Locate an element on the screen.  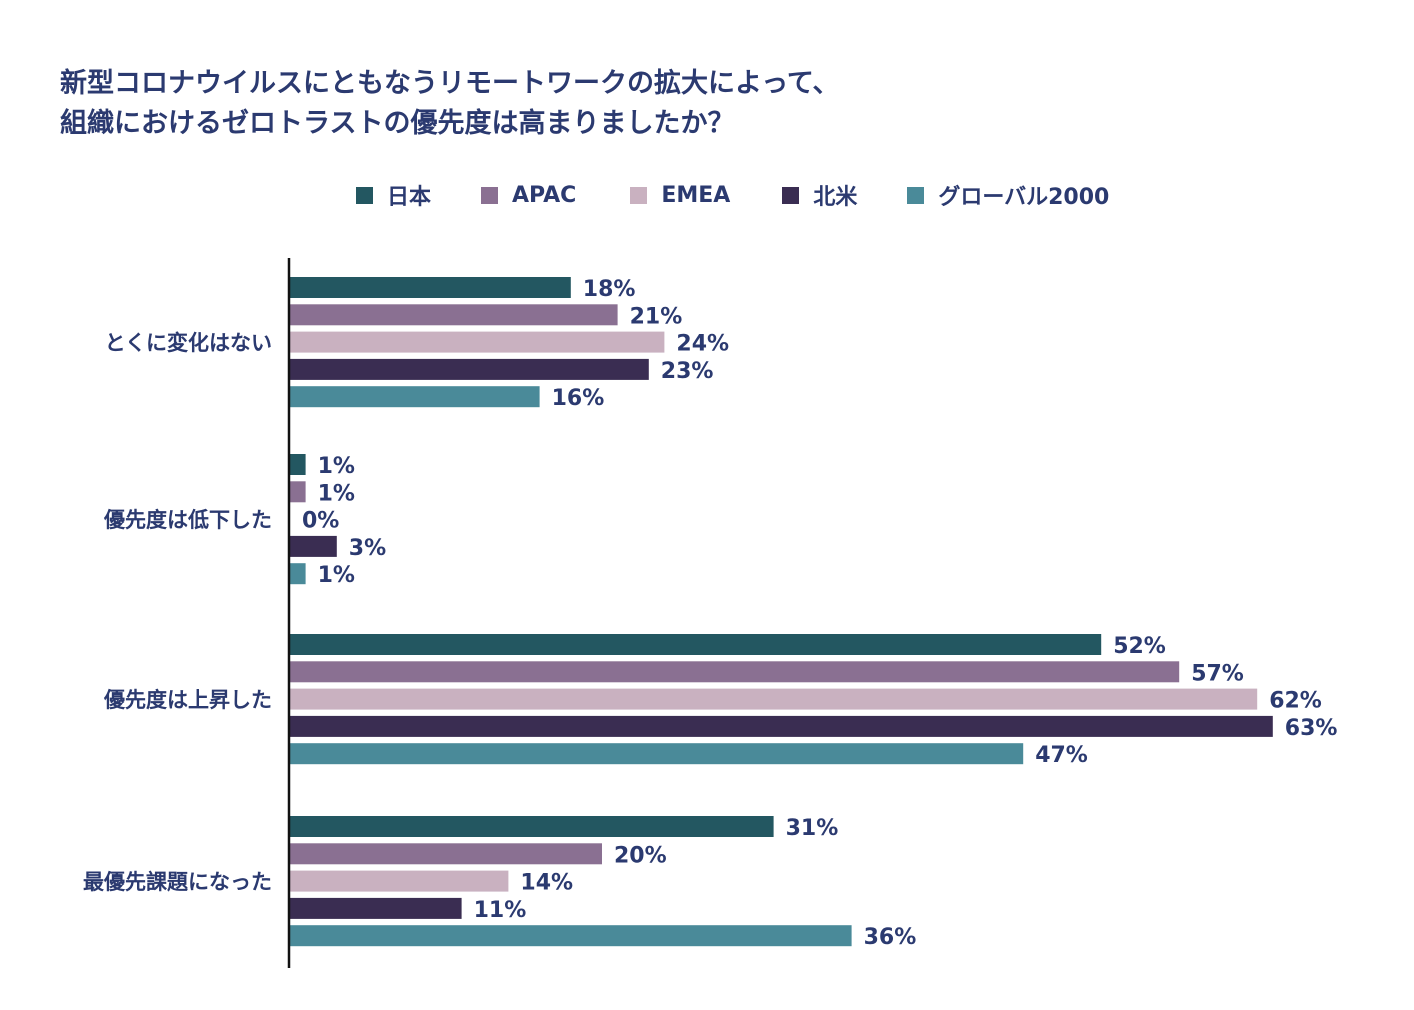
category-label: とくに変化はない is located at coordinates (188, 343).